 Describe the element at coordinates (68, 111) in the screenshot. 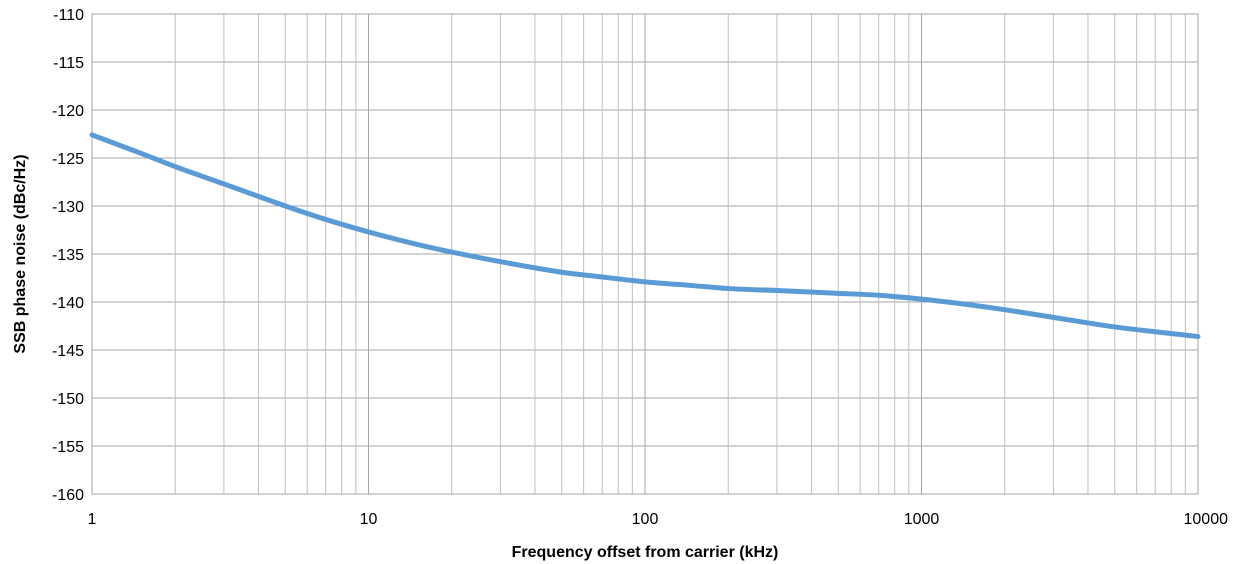

I see `y-tick-label: -120` at that location.